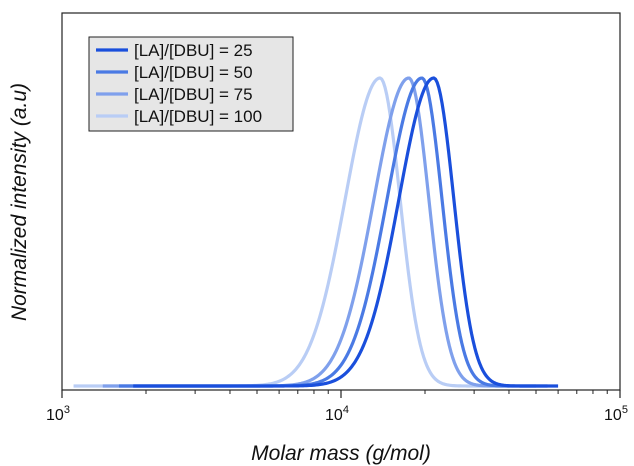 Image resolution: width=634 pixels, height=466 pixels. I want to click on legend-label: [LA]/[DBU] = 100, so click(198, 116).